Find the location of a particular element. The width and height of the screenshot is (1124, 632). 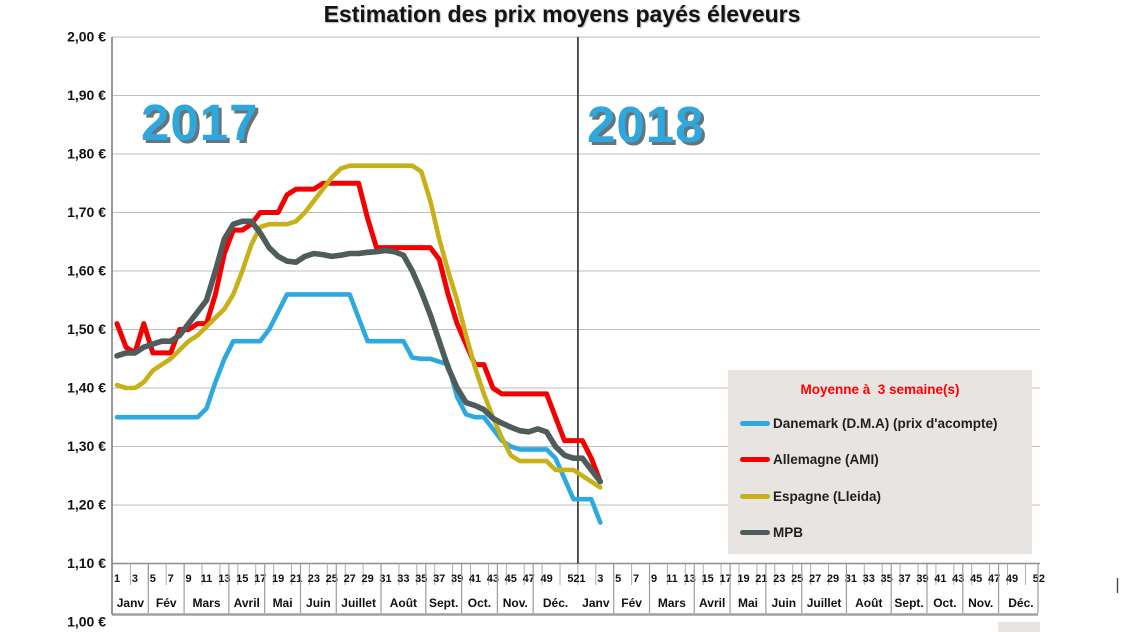

y-axis-label: 1,70 € is located at coordinates (86, 212).